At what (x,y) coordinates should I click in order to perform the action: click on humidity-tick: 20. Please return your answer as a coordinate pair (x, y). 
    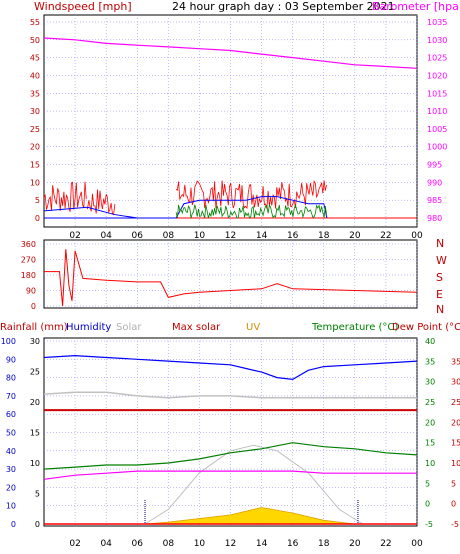
    Looking at the image, I should click on (11, 487).